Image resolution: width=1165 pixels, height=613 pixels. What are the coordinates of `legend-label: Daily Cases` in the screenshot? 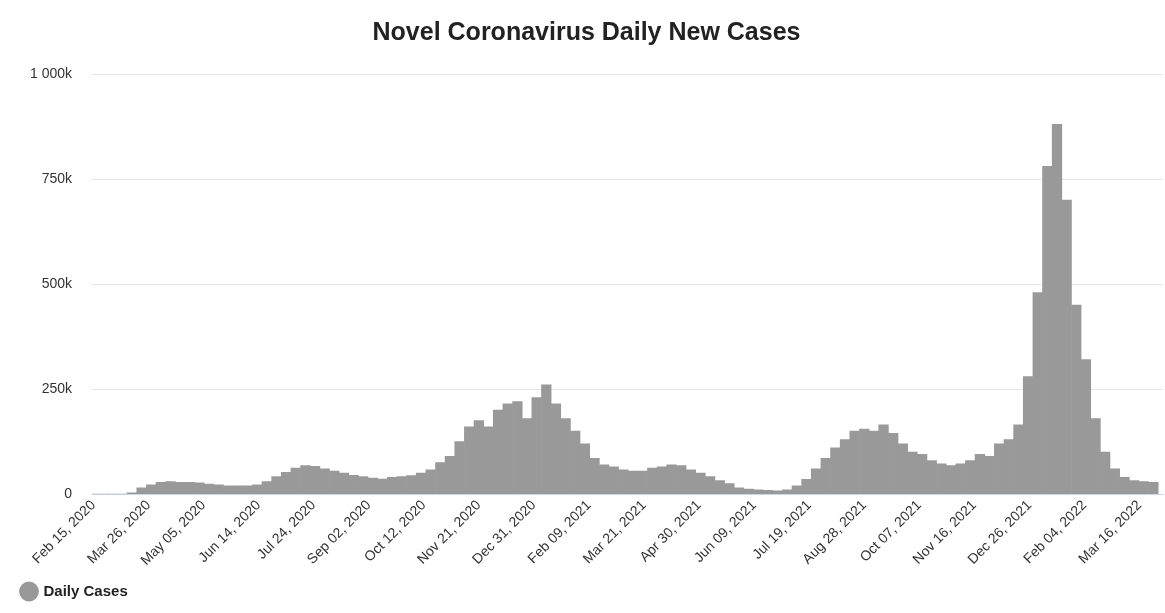 It's located at (85, 590).